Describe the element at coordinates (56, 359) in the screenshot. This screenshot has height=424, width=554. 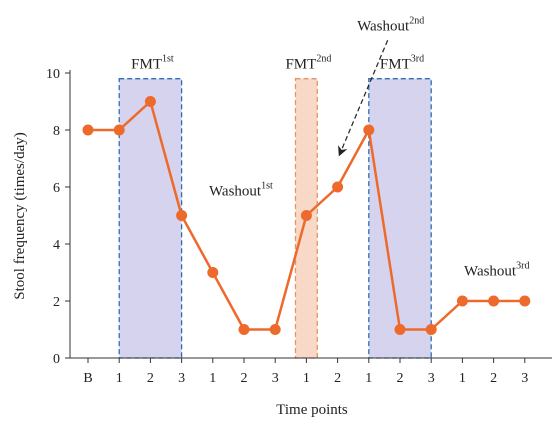
I see `y-tick-label-0: 0` at that location.